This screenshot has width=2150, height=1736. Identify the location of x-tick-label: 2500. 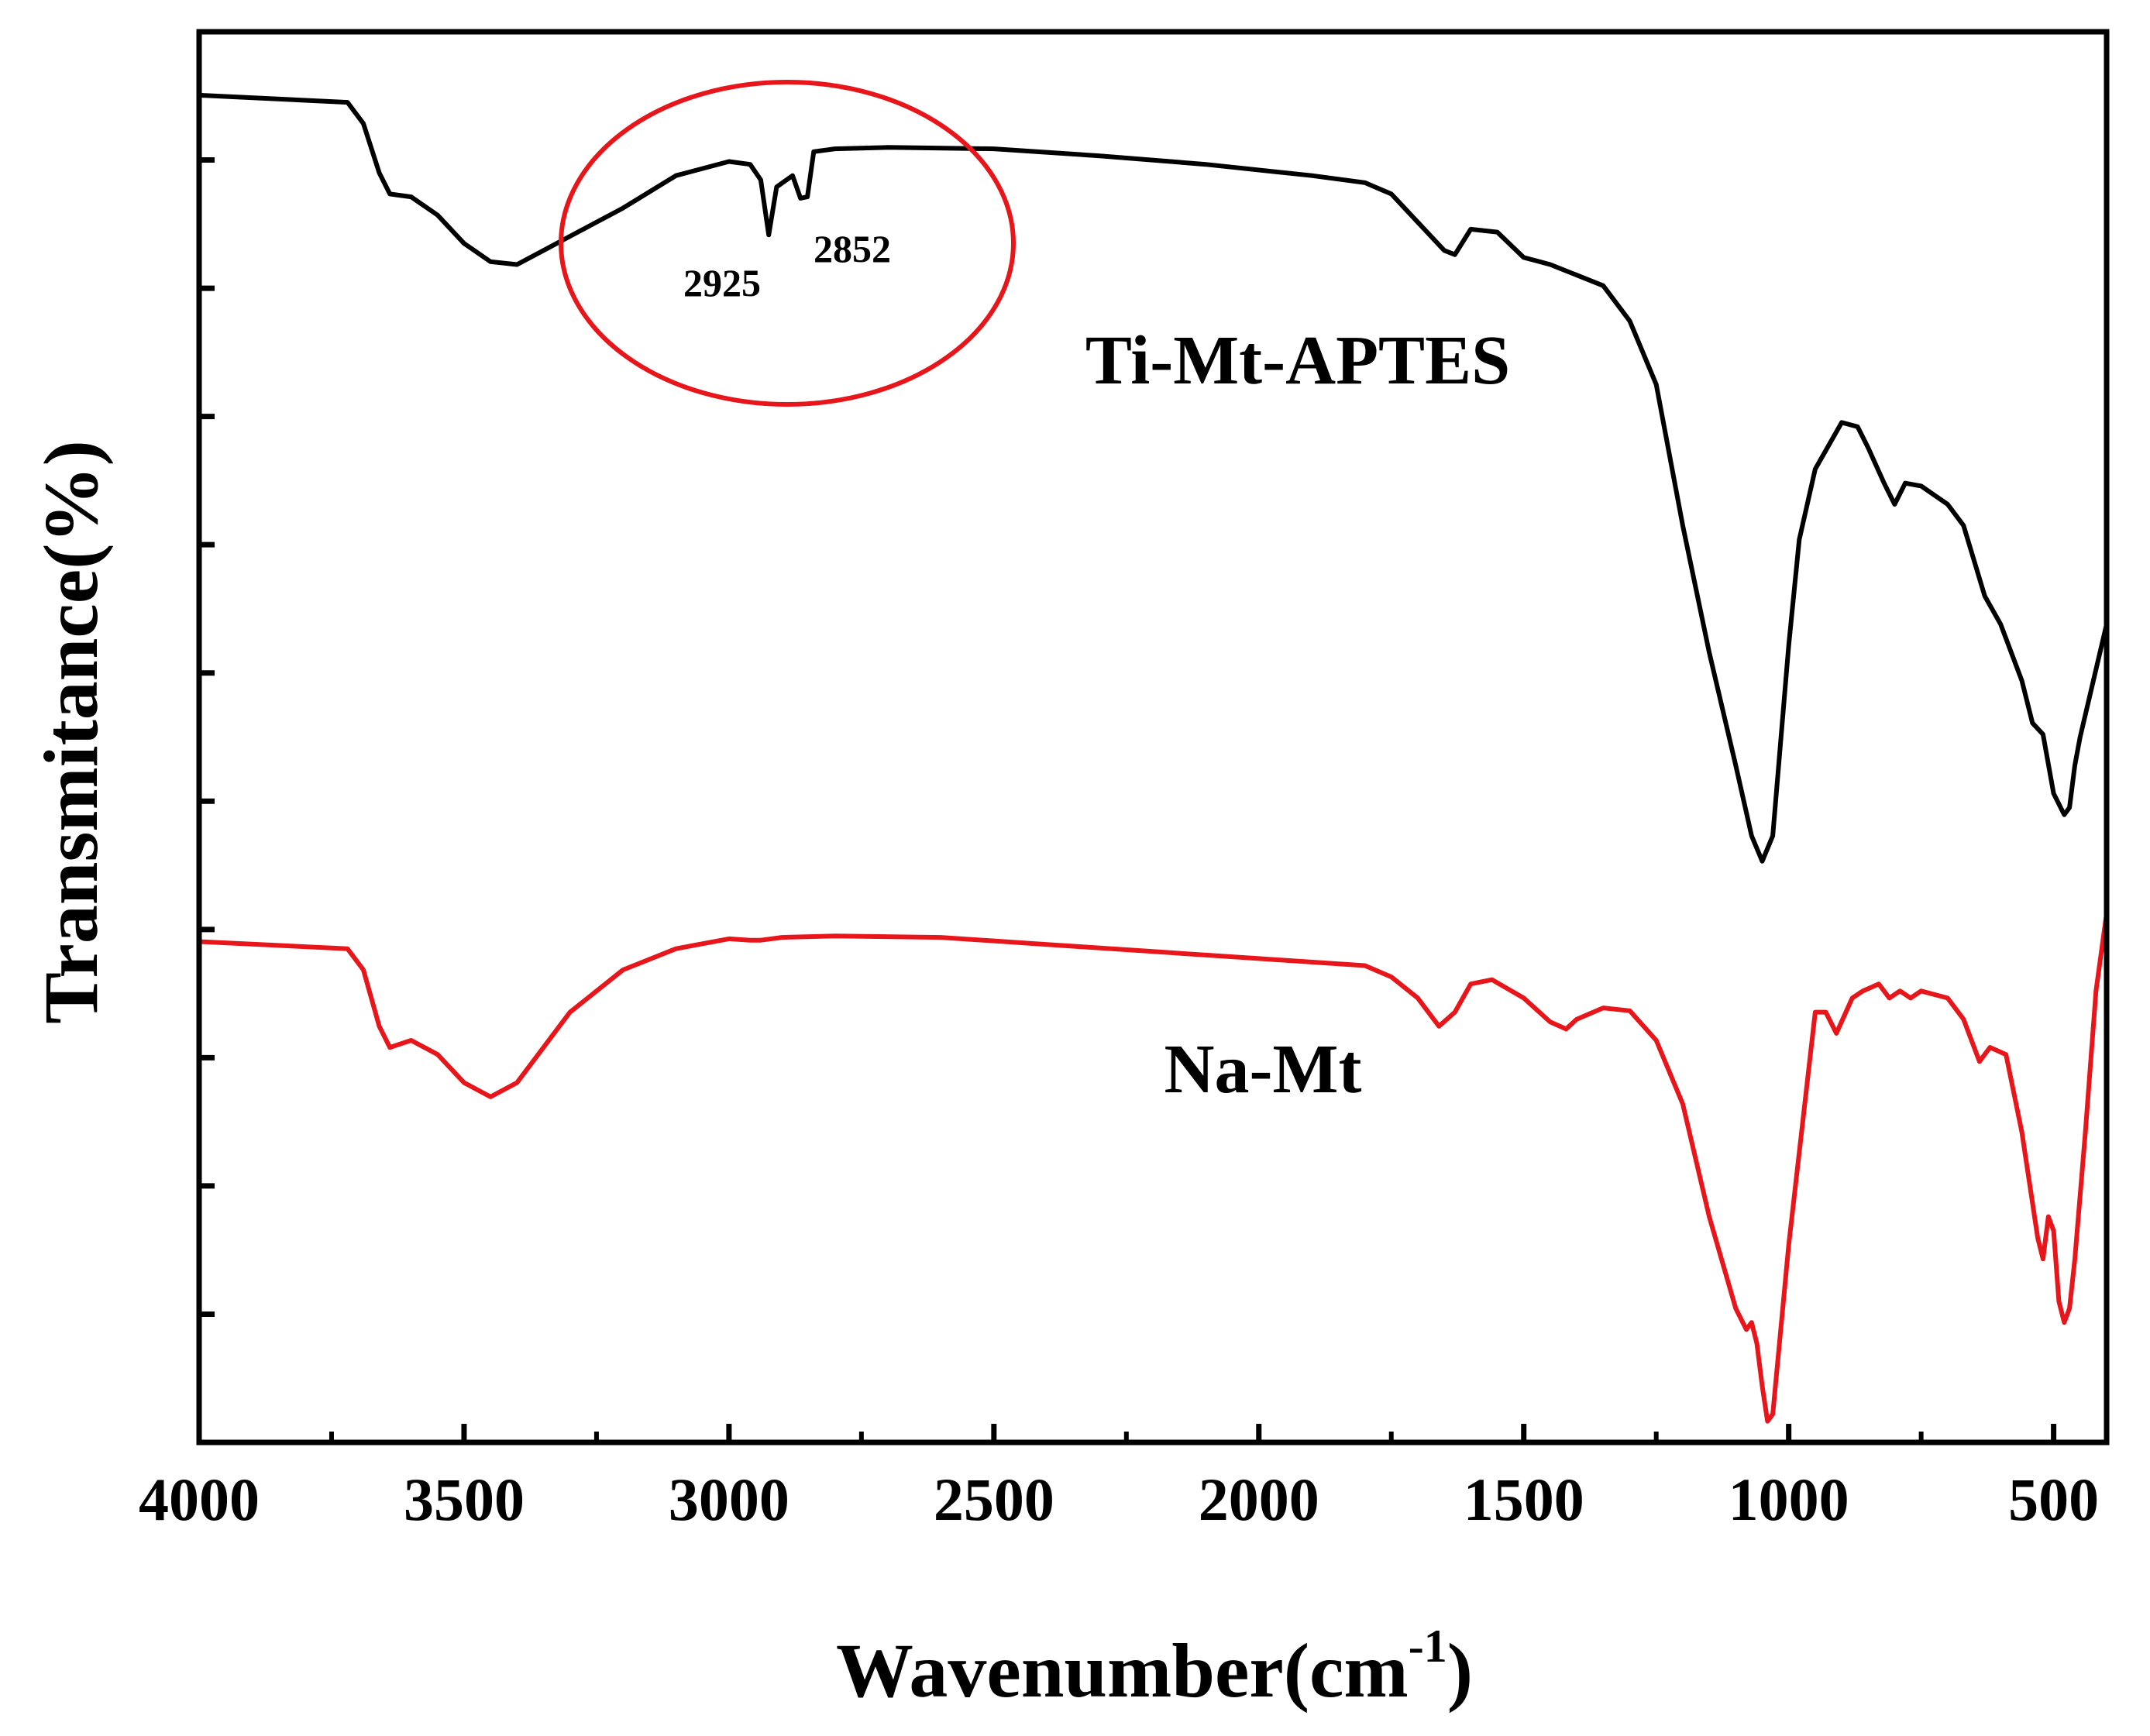
(994, 1499).